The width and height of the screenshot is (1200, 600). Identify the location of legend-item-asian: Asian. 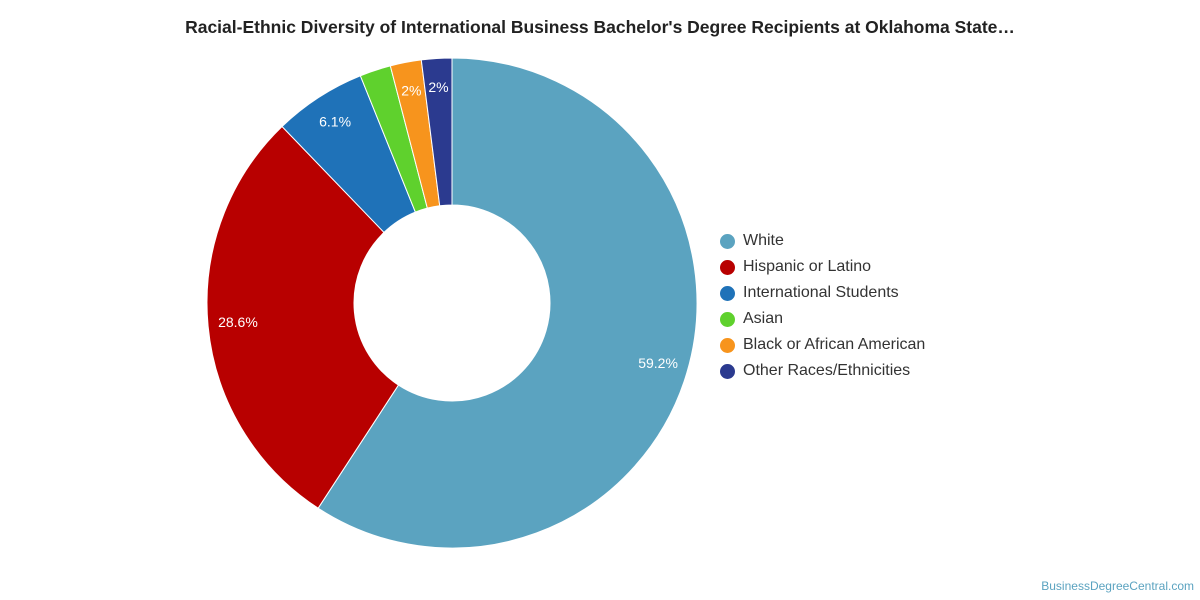
(822, 319).